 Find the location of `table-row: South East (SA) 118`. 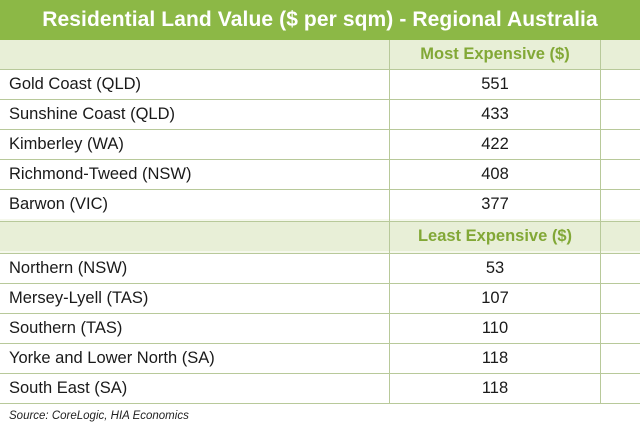

table-row: South East (SA) 118 is located at coordinates (320, 388).